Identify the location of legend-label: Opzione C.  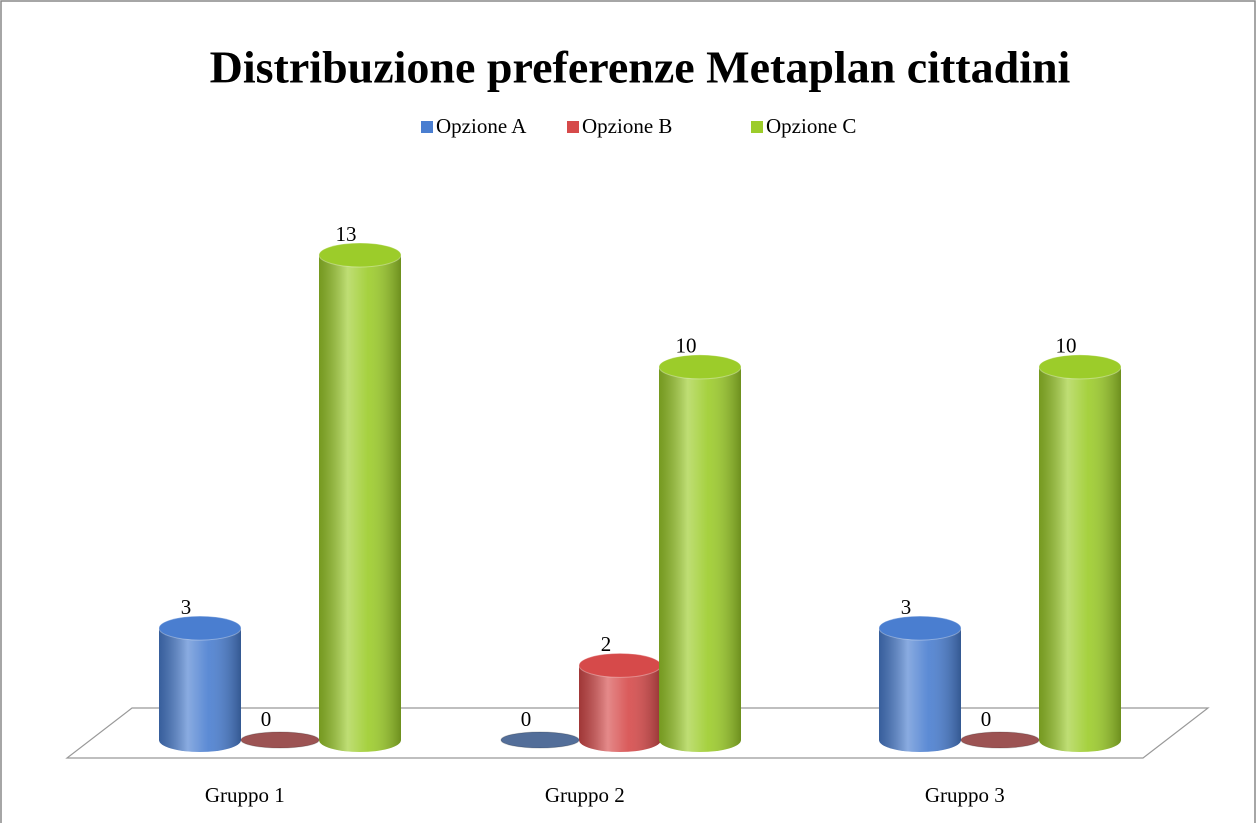
(811, 126).